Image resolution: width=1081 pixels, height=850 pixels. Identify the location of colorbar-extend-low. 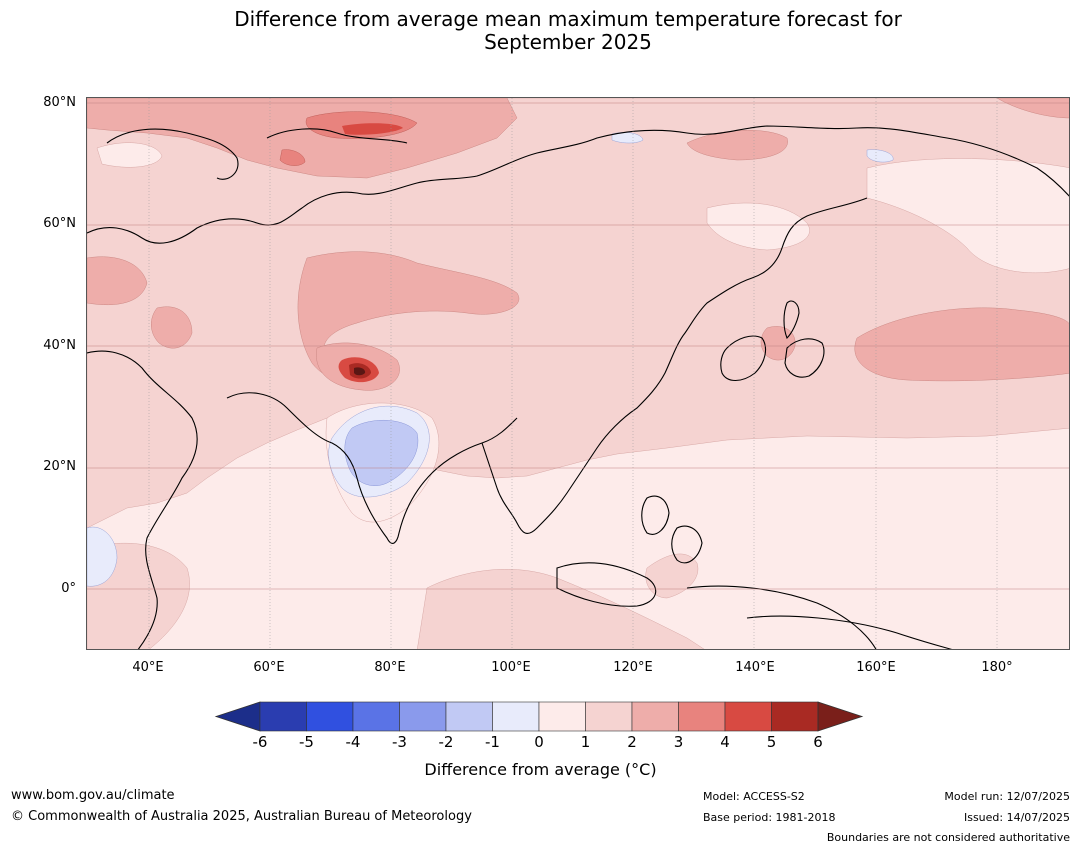
(237, 716).